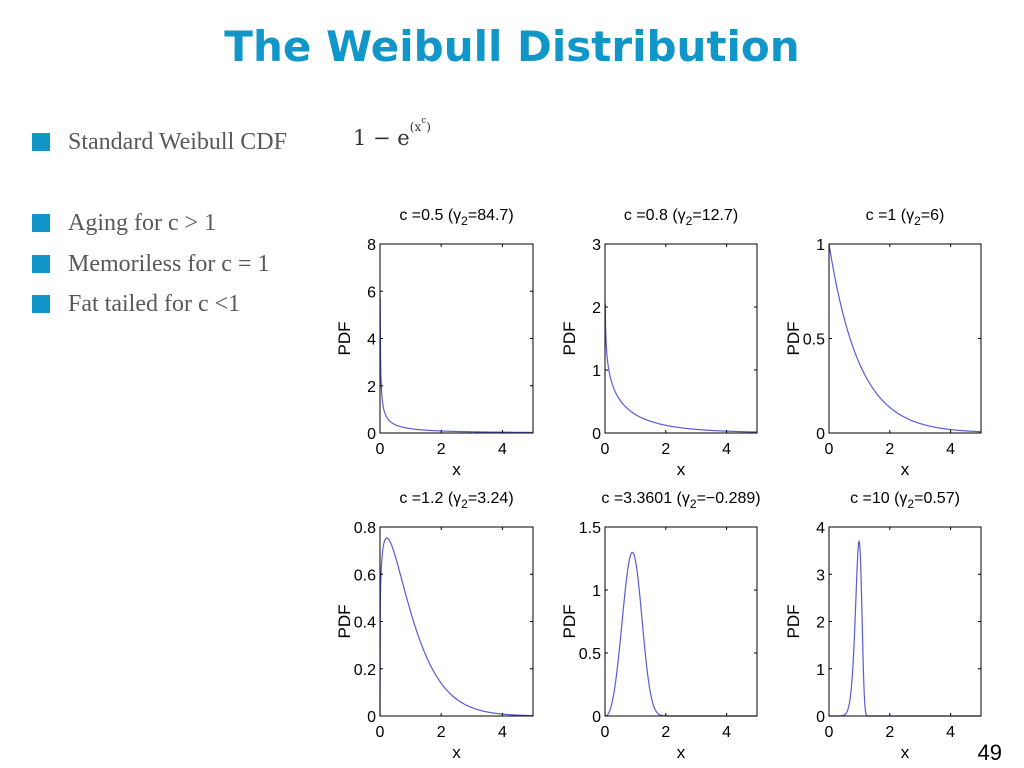  I want to click on weibull-cdf-formula: 1 − e(xc), so click(392, 133).